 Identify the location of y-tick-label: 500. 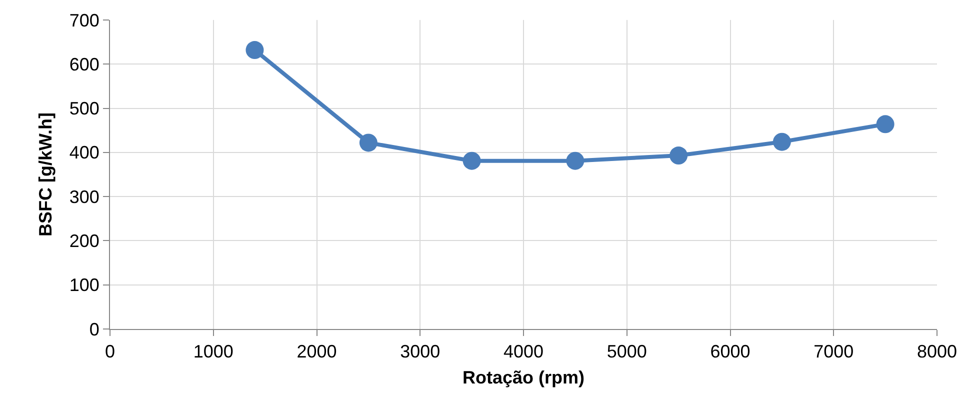
(84, 108).